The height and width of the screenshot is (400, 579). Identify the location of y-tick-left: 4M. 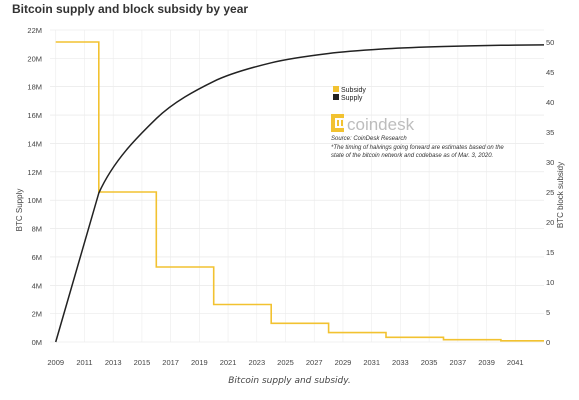
(37, 285).